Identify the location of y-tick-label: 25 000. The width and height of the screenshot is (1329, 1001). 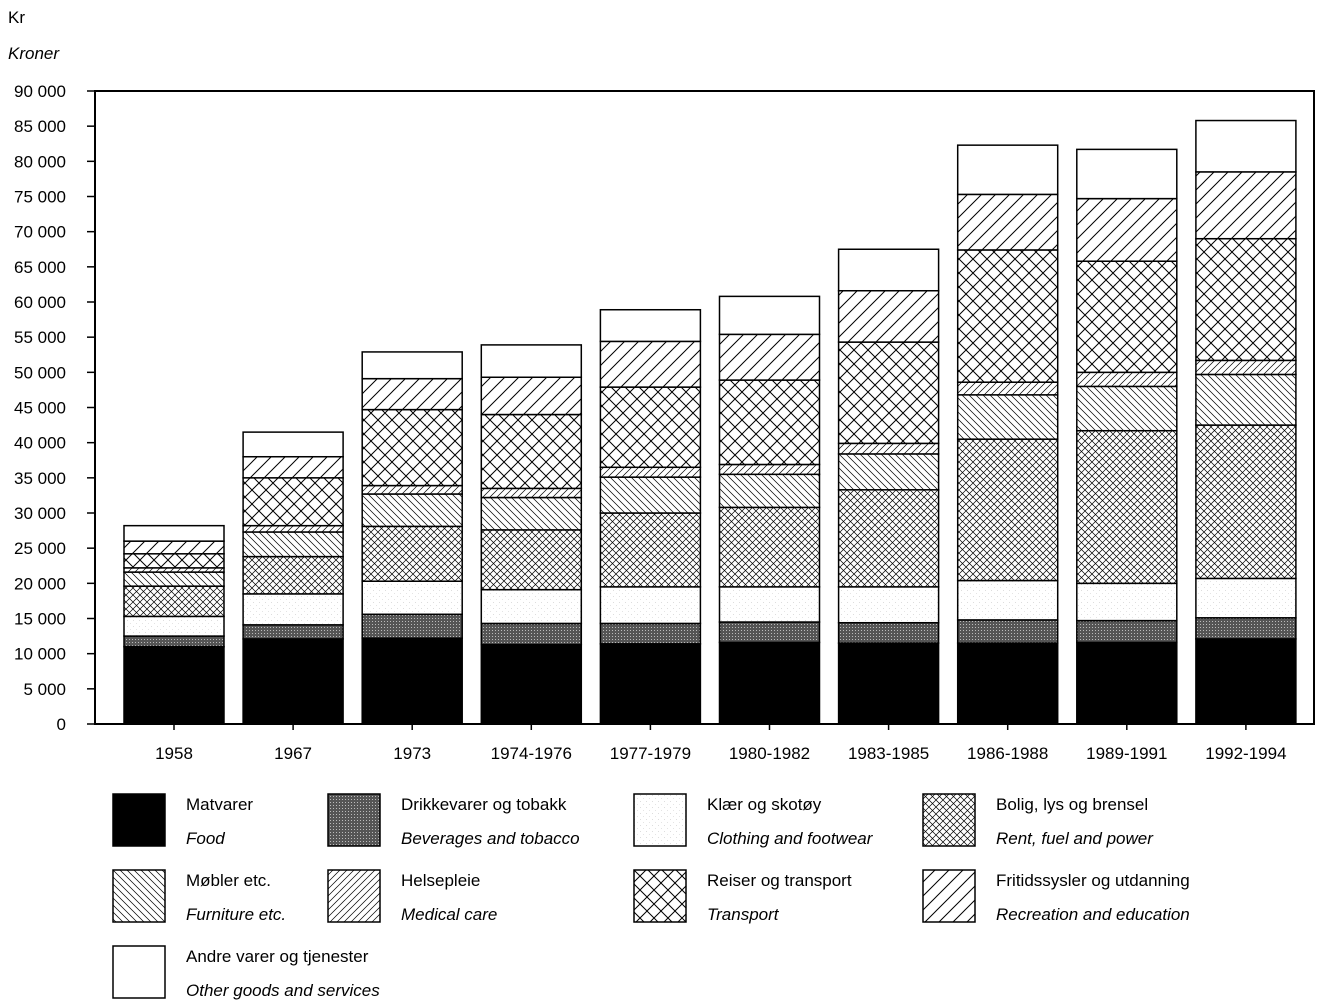
(40, 548).